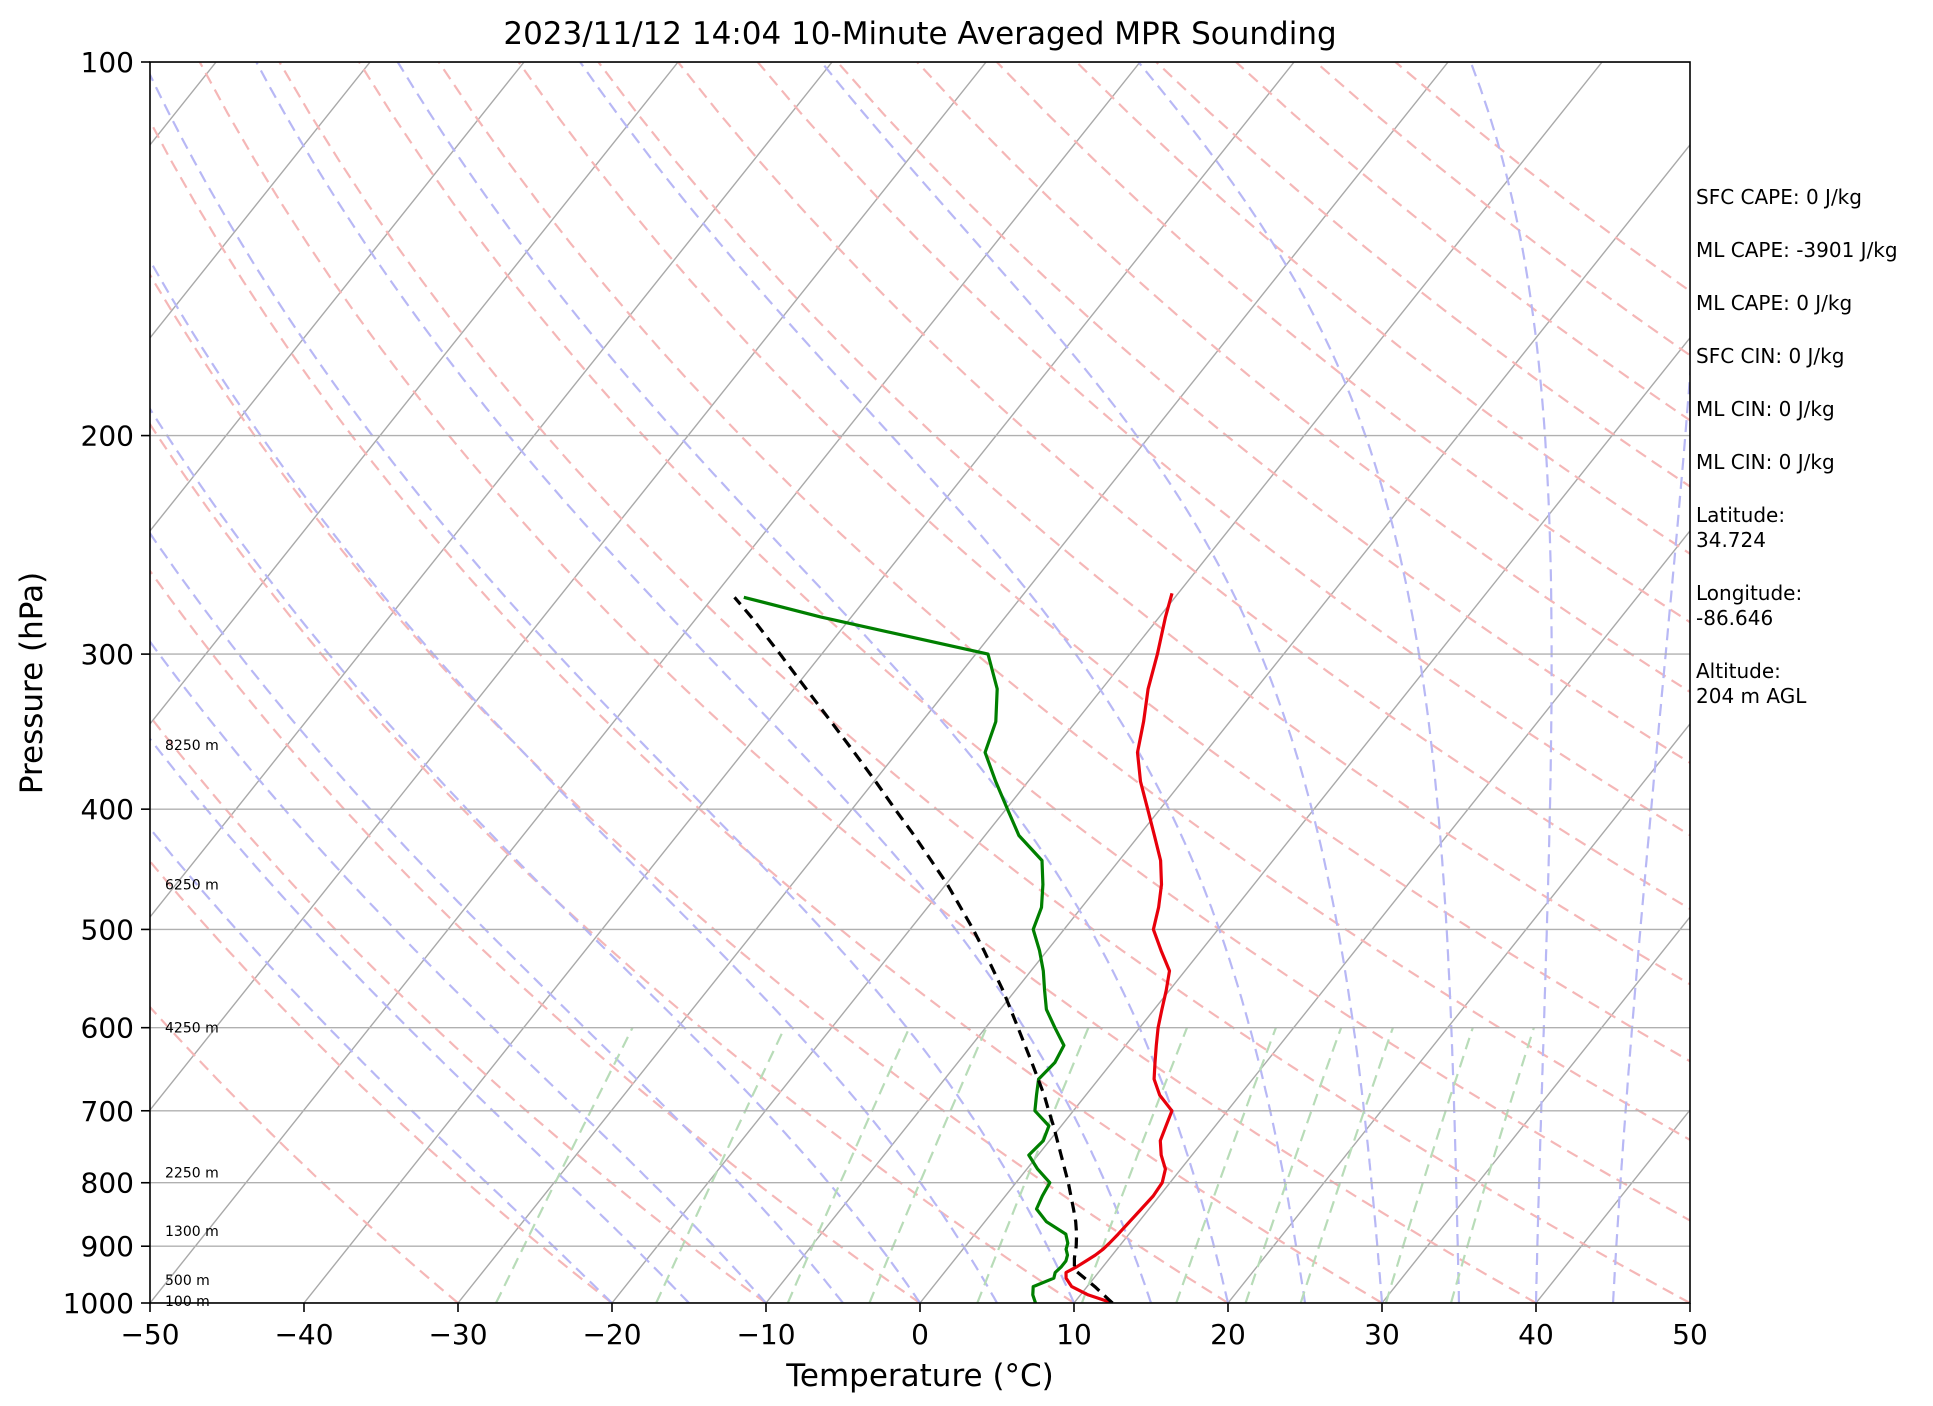 The height and width of the screenshot is (1406, 1933). What do you see at coordinates (765, 1334) in the screenshot?
I see `x-tick-label: −10` at bounding box center [765, 1334].